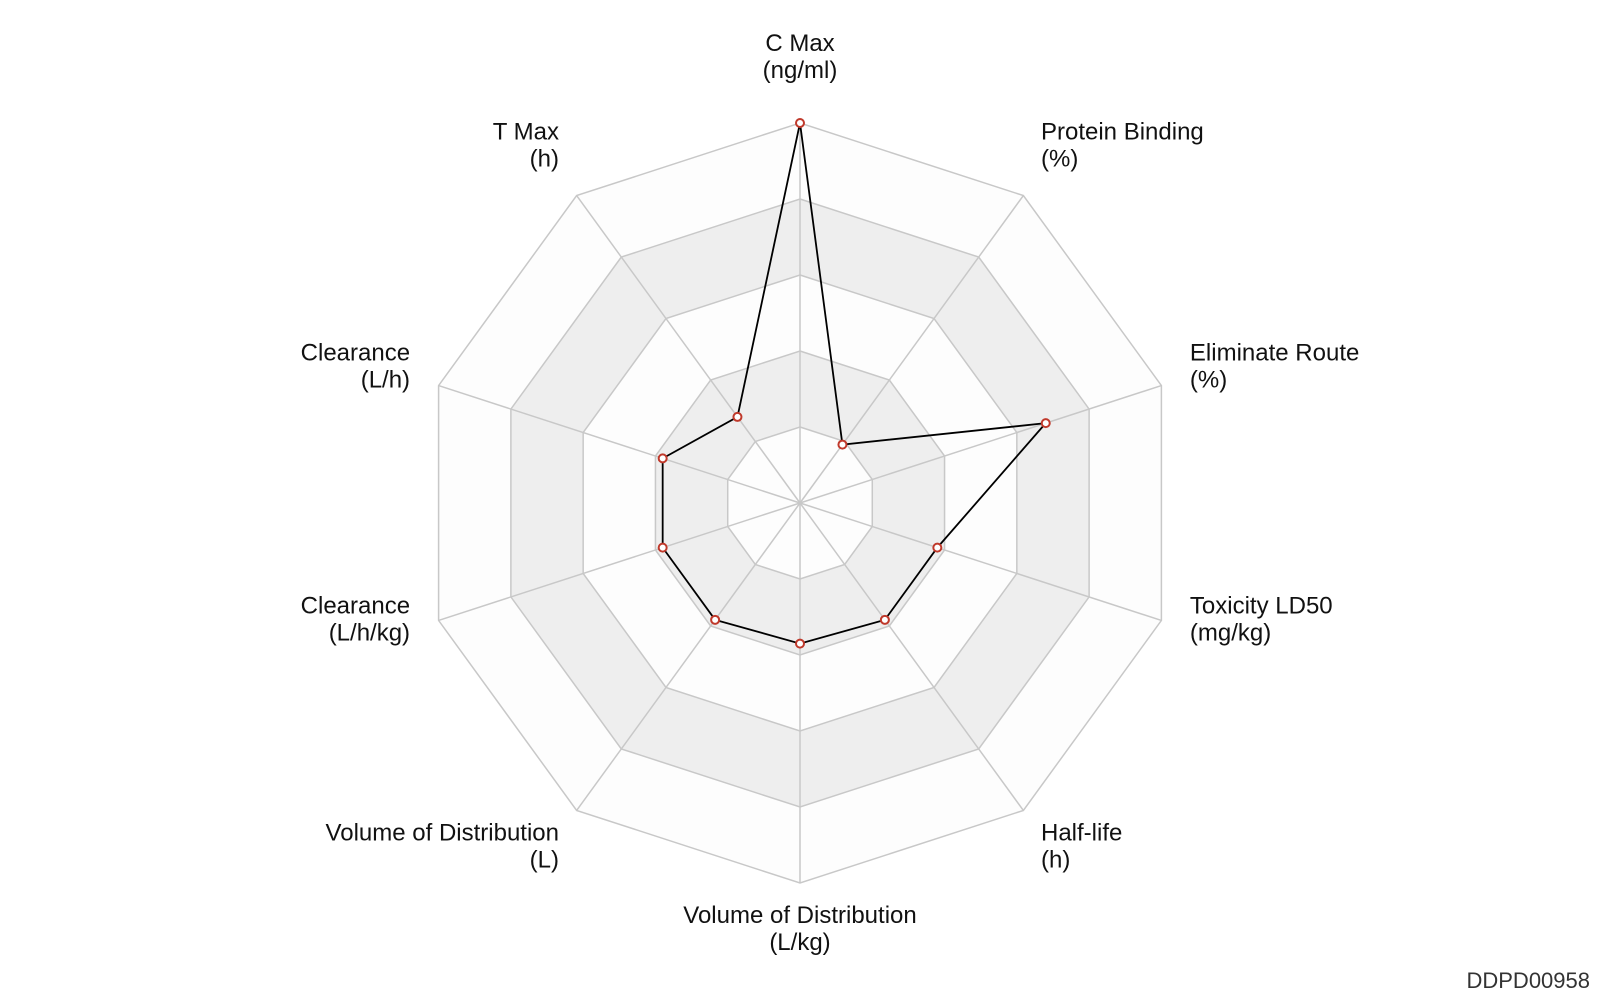 Image resolution: width=1600 pixels, height=1000 pixels. Describe the element at coordinates (544, 860) in the screenshot. I see `axis-label-unit: (L)` at that location.